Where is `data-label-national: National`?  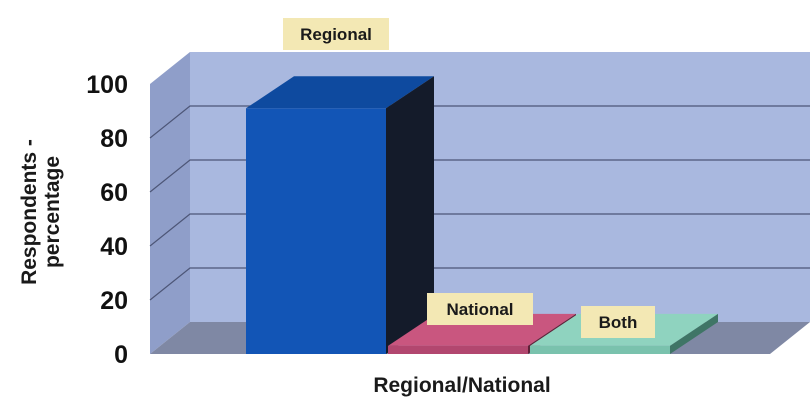 data-label-national: National is located at coordinates (480, 309).